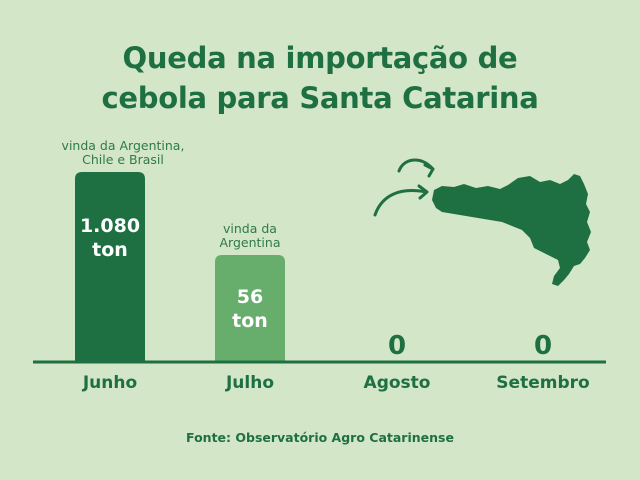 This screenshot has width=640, height=480. Describe the element at coordinates (249, 383) in the screenshot. I see `category-label-julho: Julho` at that location.